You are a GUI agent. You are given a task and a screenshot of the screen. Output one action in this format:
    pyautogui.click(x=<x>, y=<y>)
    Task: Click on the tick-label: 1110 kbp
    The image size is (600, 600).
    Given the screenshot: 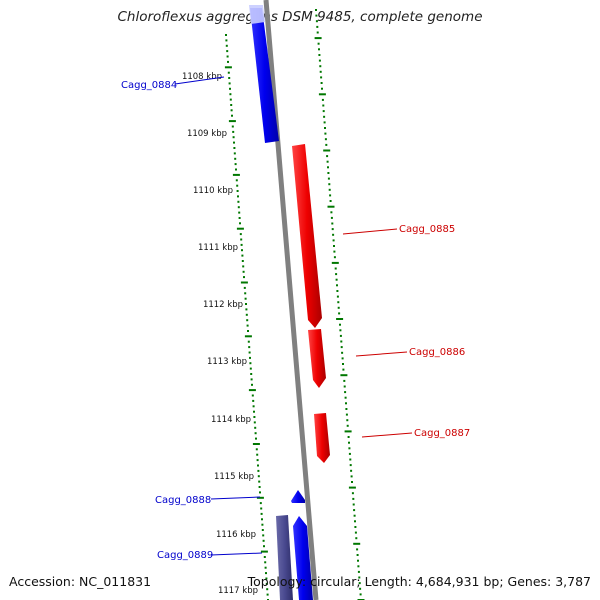 What is the action you would take?
    pyautogui.click(x=213, y=191)
    